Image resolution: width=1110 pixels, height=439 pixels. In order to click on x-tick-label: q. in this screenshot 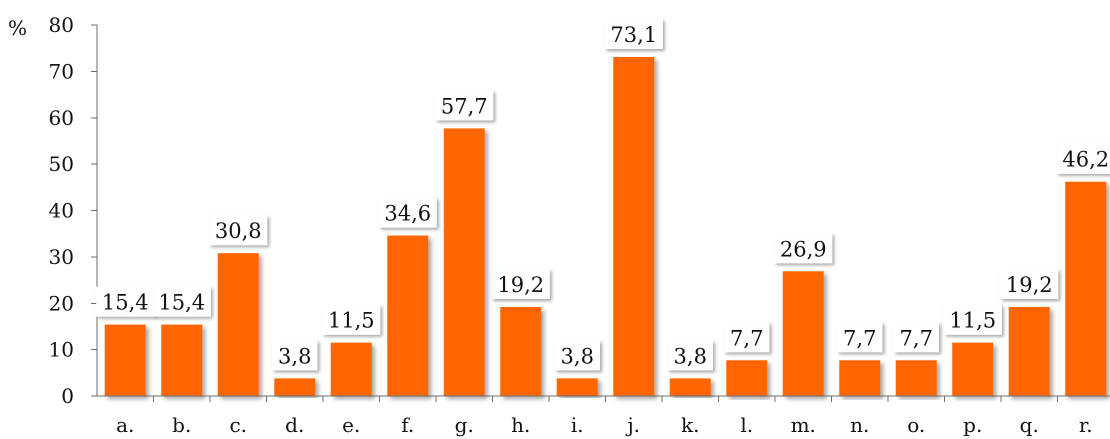, I will do `click(1029, 425)`.